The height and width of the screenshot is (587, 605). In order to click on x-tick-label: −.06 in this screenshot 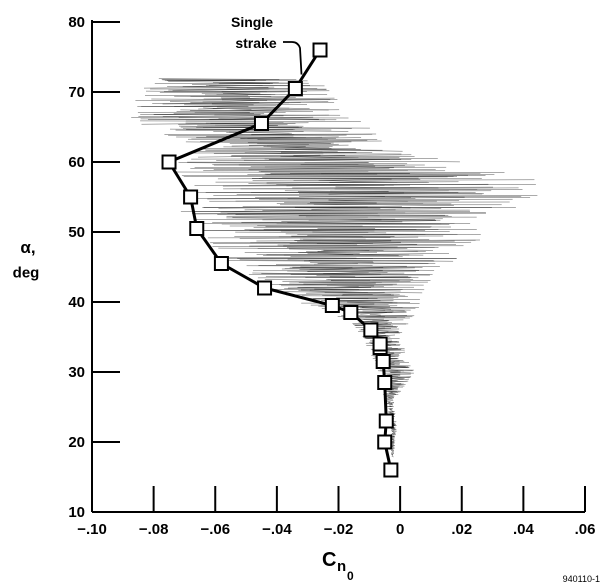, I will do `click(215, 529)`.